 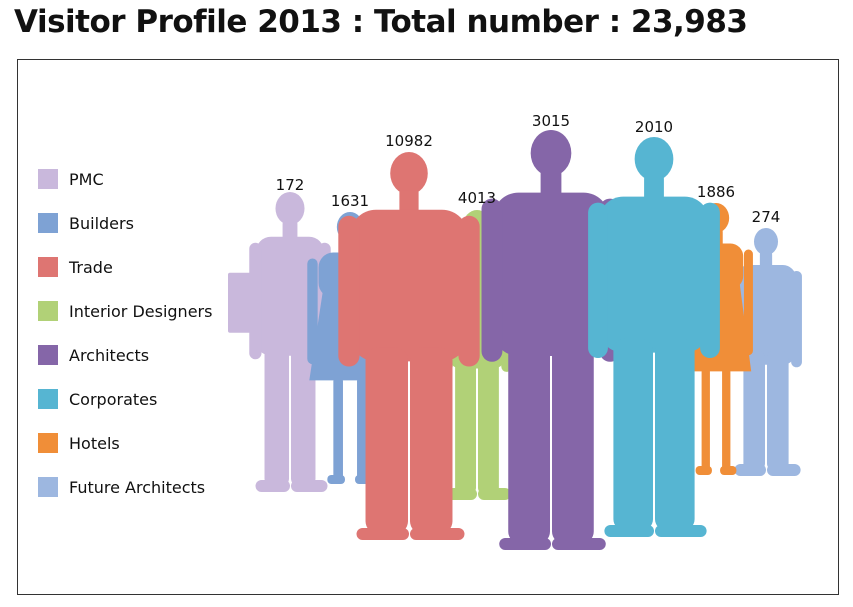 What do you see at coordinates (766, 217) in the screenshot?
I see `value-label: 274` at bounding box center [766, 217].